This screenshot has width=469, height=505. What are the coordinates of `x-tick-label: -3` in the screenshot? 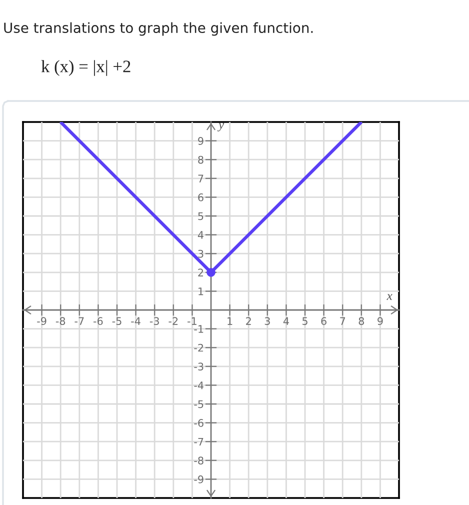 It's located at (154, 321).